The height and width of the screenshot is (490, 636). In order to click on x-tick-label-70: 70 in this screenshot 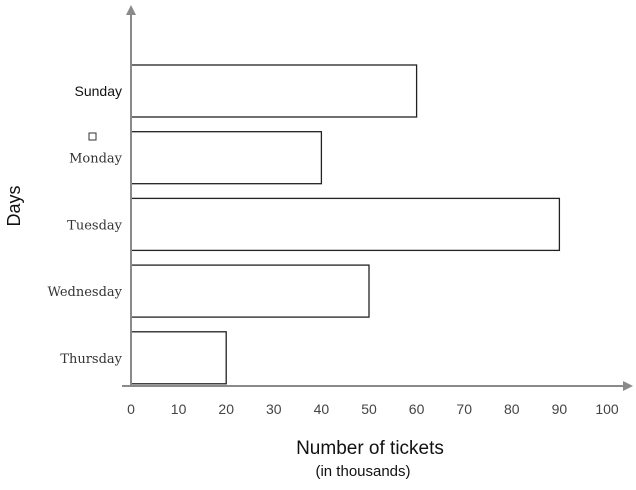, I will do `click(464, 409)`.